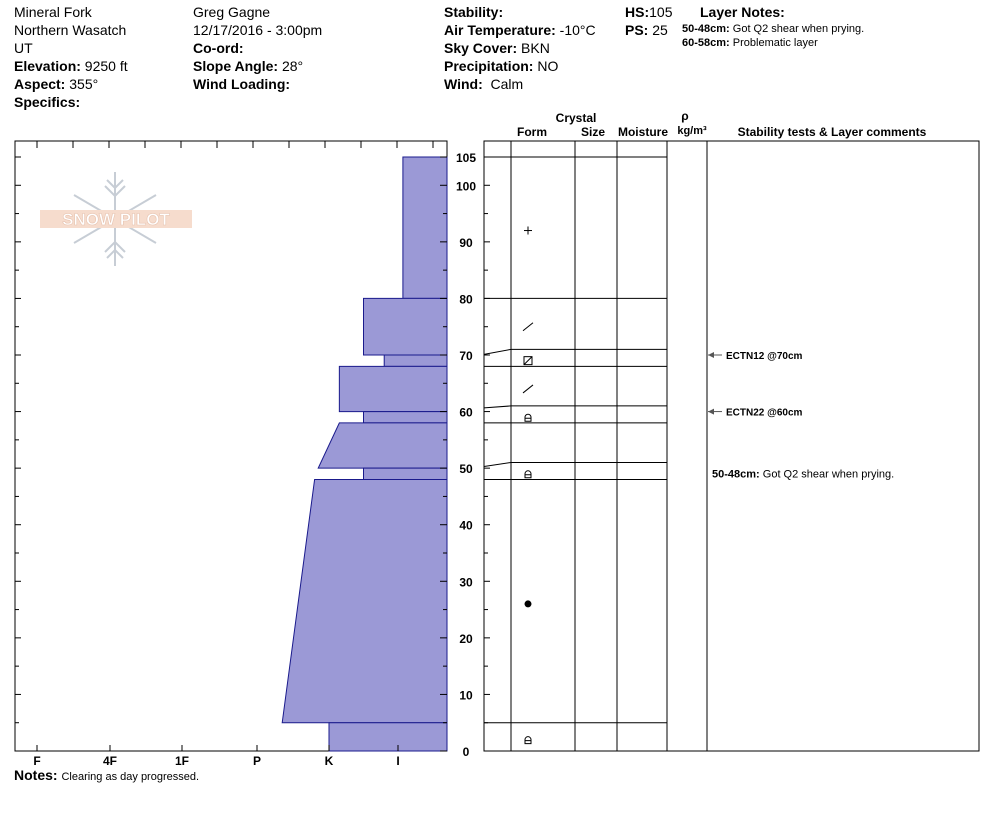 This screenshot has height=840, width=994. Describe the element at coordinates (36, 761) in the screenshot. I see `hardness-tick-label: F` at that location.